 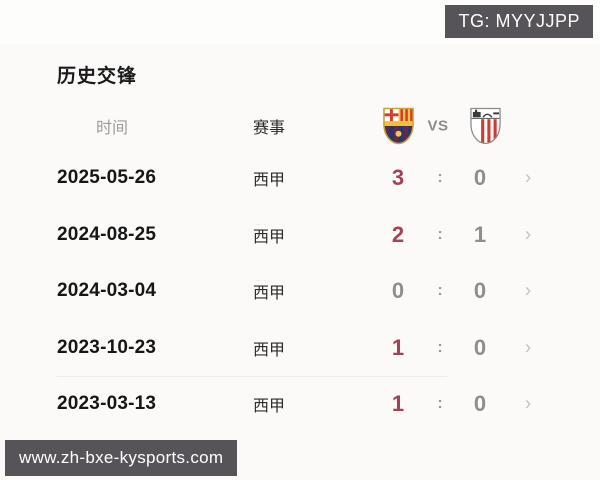 I want to click on tg-watermark-text: TG: MYYJJPP, so click(x=519, y=21).